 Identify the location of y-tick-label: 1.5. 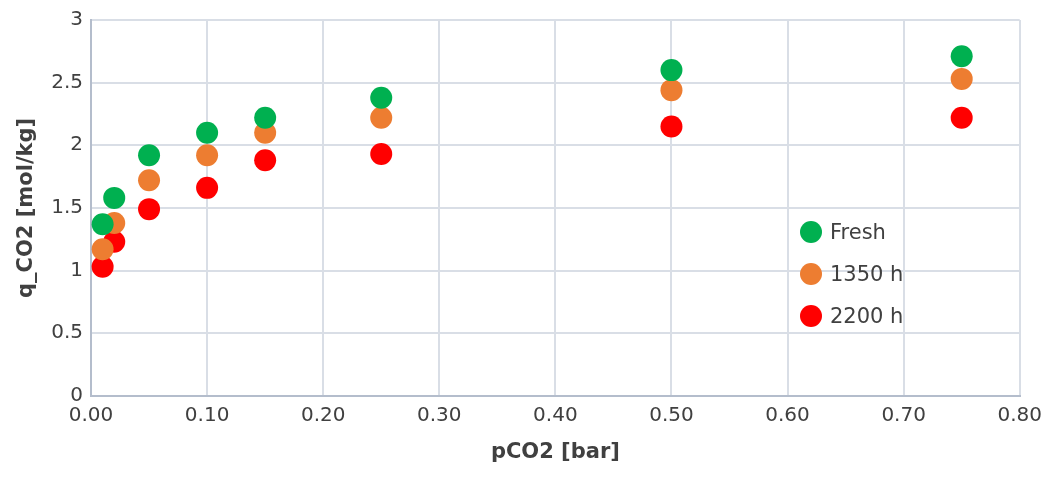
(67, 206).